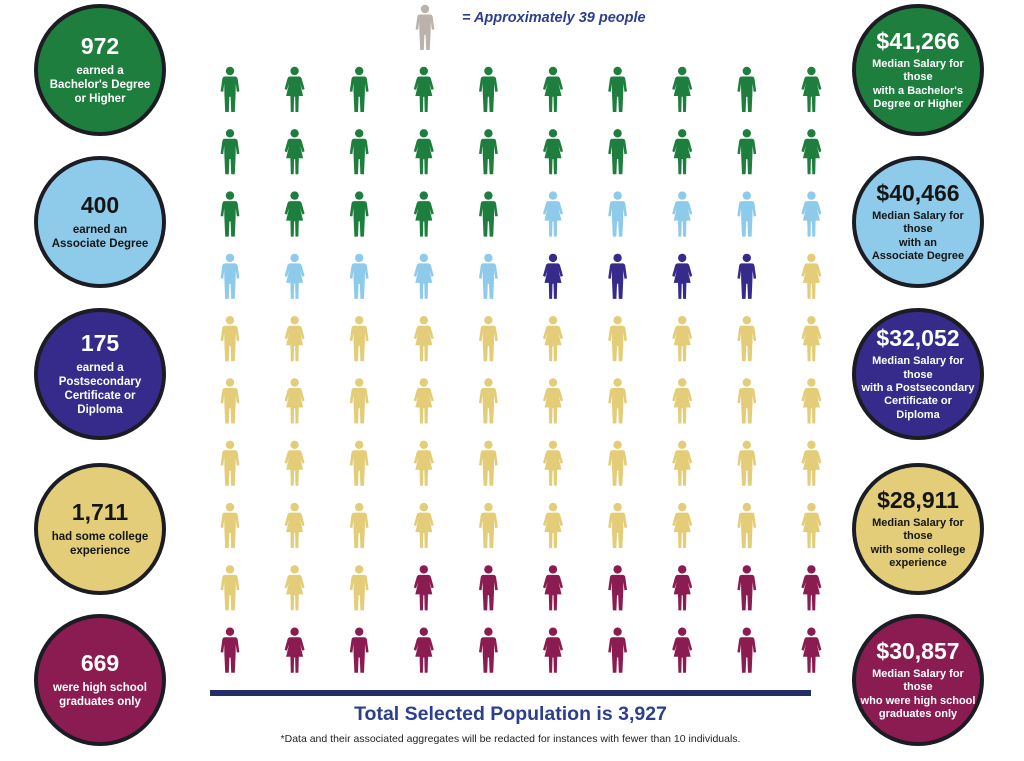  I want to click on salary-value: $30,857, so click(918, 650).